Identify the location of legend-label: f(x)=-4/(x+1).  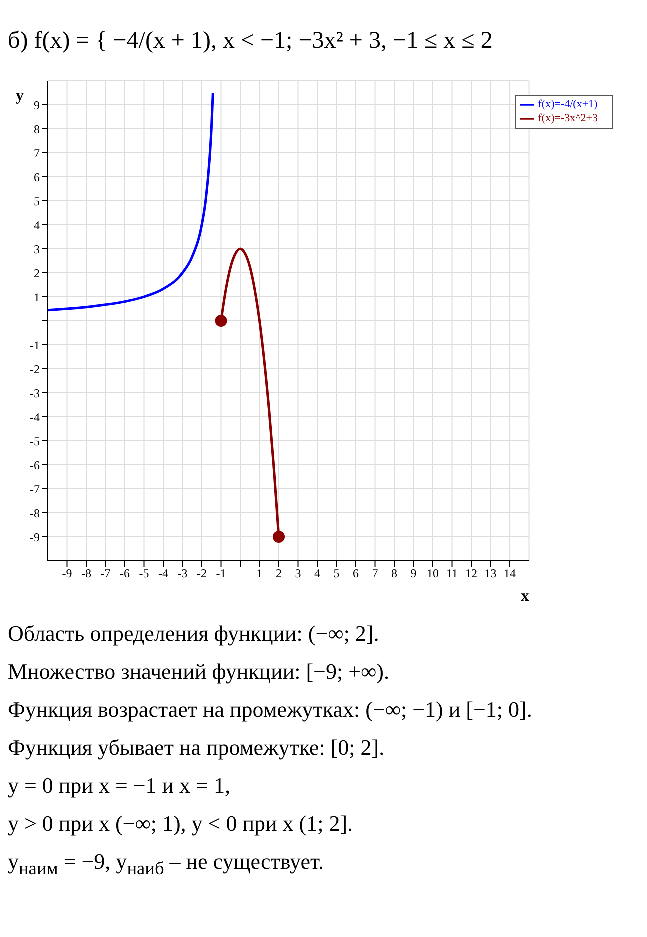
(568, 104).